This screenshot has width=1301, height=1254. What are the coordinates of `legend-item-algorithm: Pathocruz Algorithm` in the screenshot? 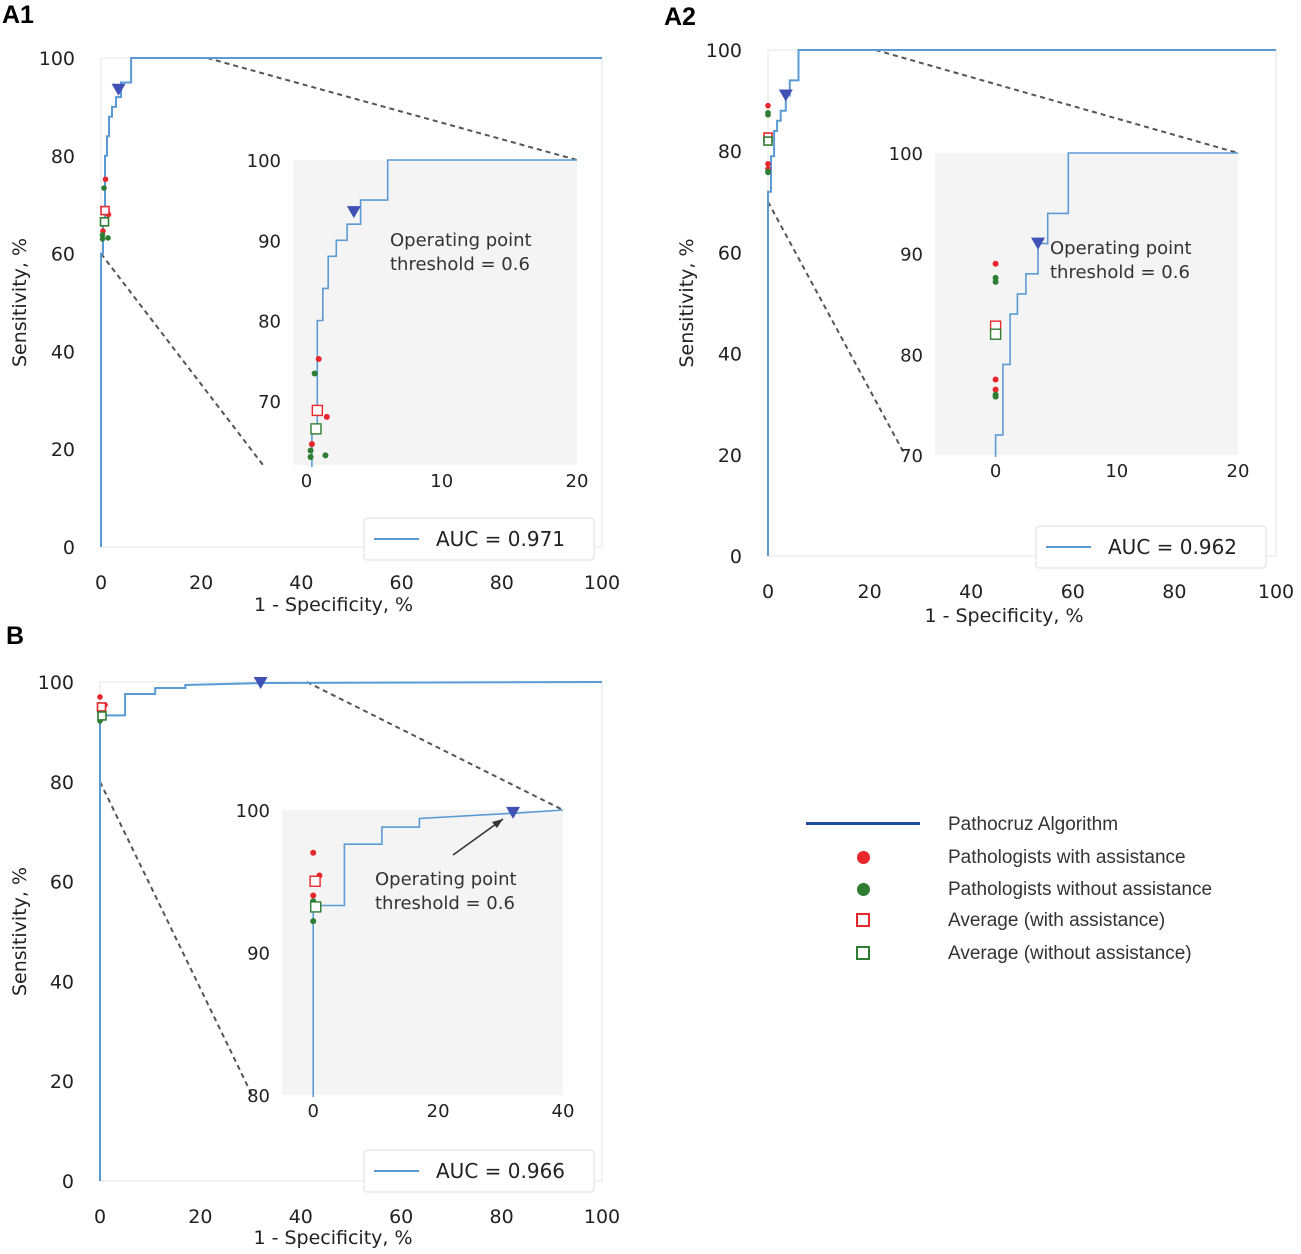 It's located at (1040, 825).